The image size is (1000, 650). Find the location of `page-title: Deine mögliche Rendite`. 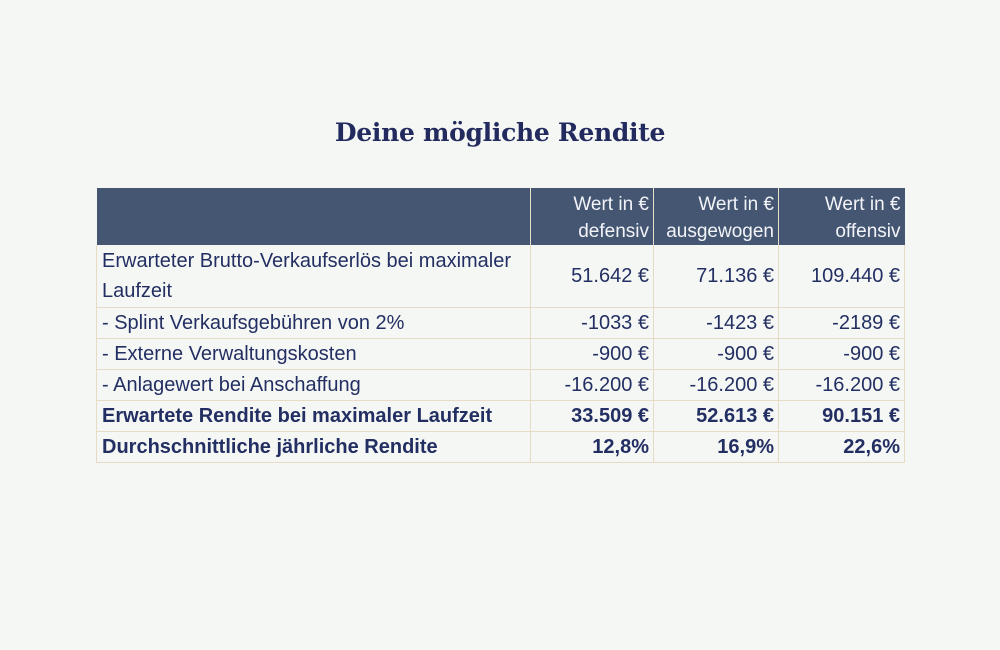

page-title: Deine mögliche Rendite is located at coordinates (500, 132).